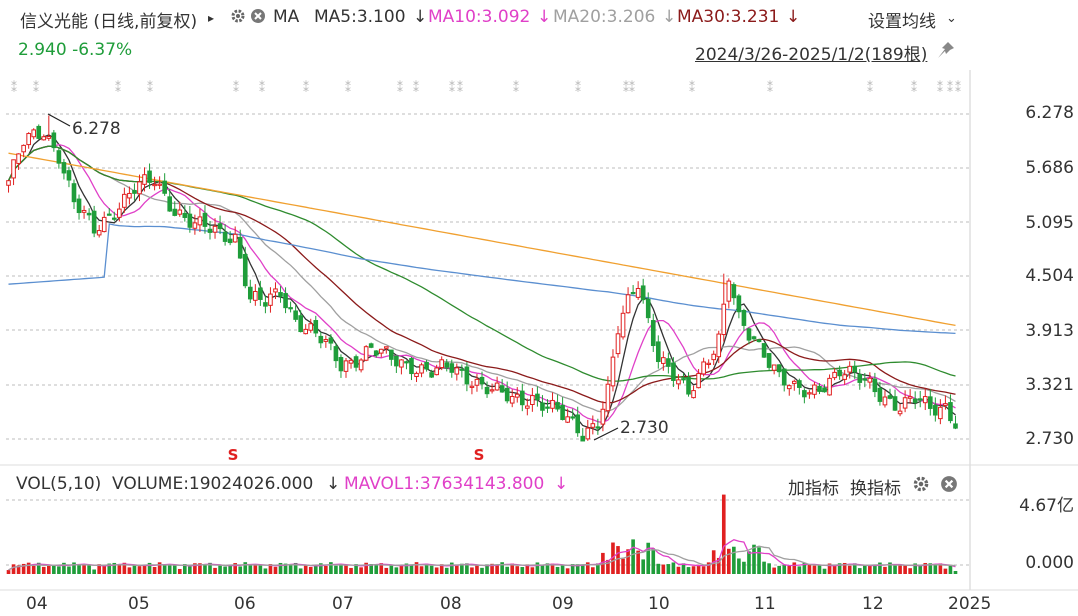 The image size is (1078, 616). Describe the element at coordinates (1046, 506) in the screenshot. I see `volume-tick: 4.67亿` at that location.